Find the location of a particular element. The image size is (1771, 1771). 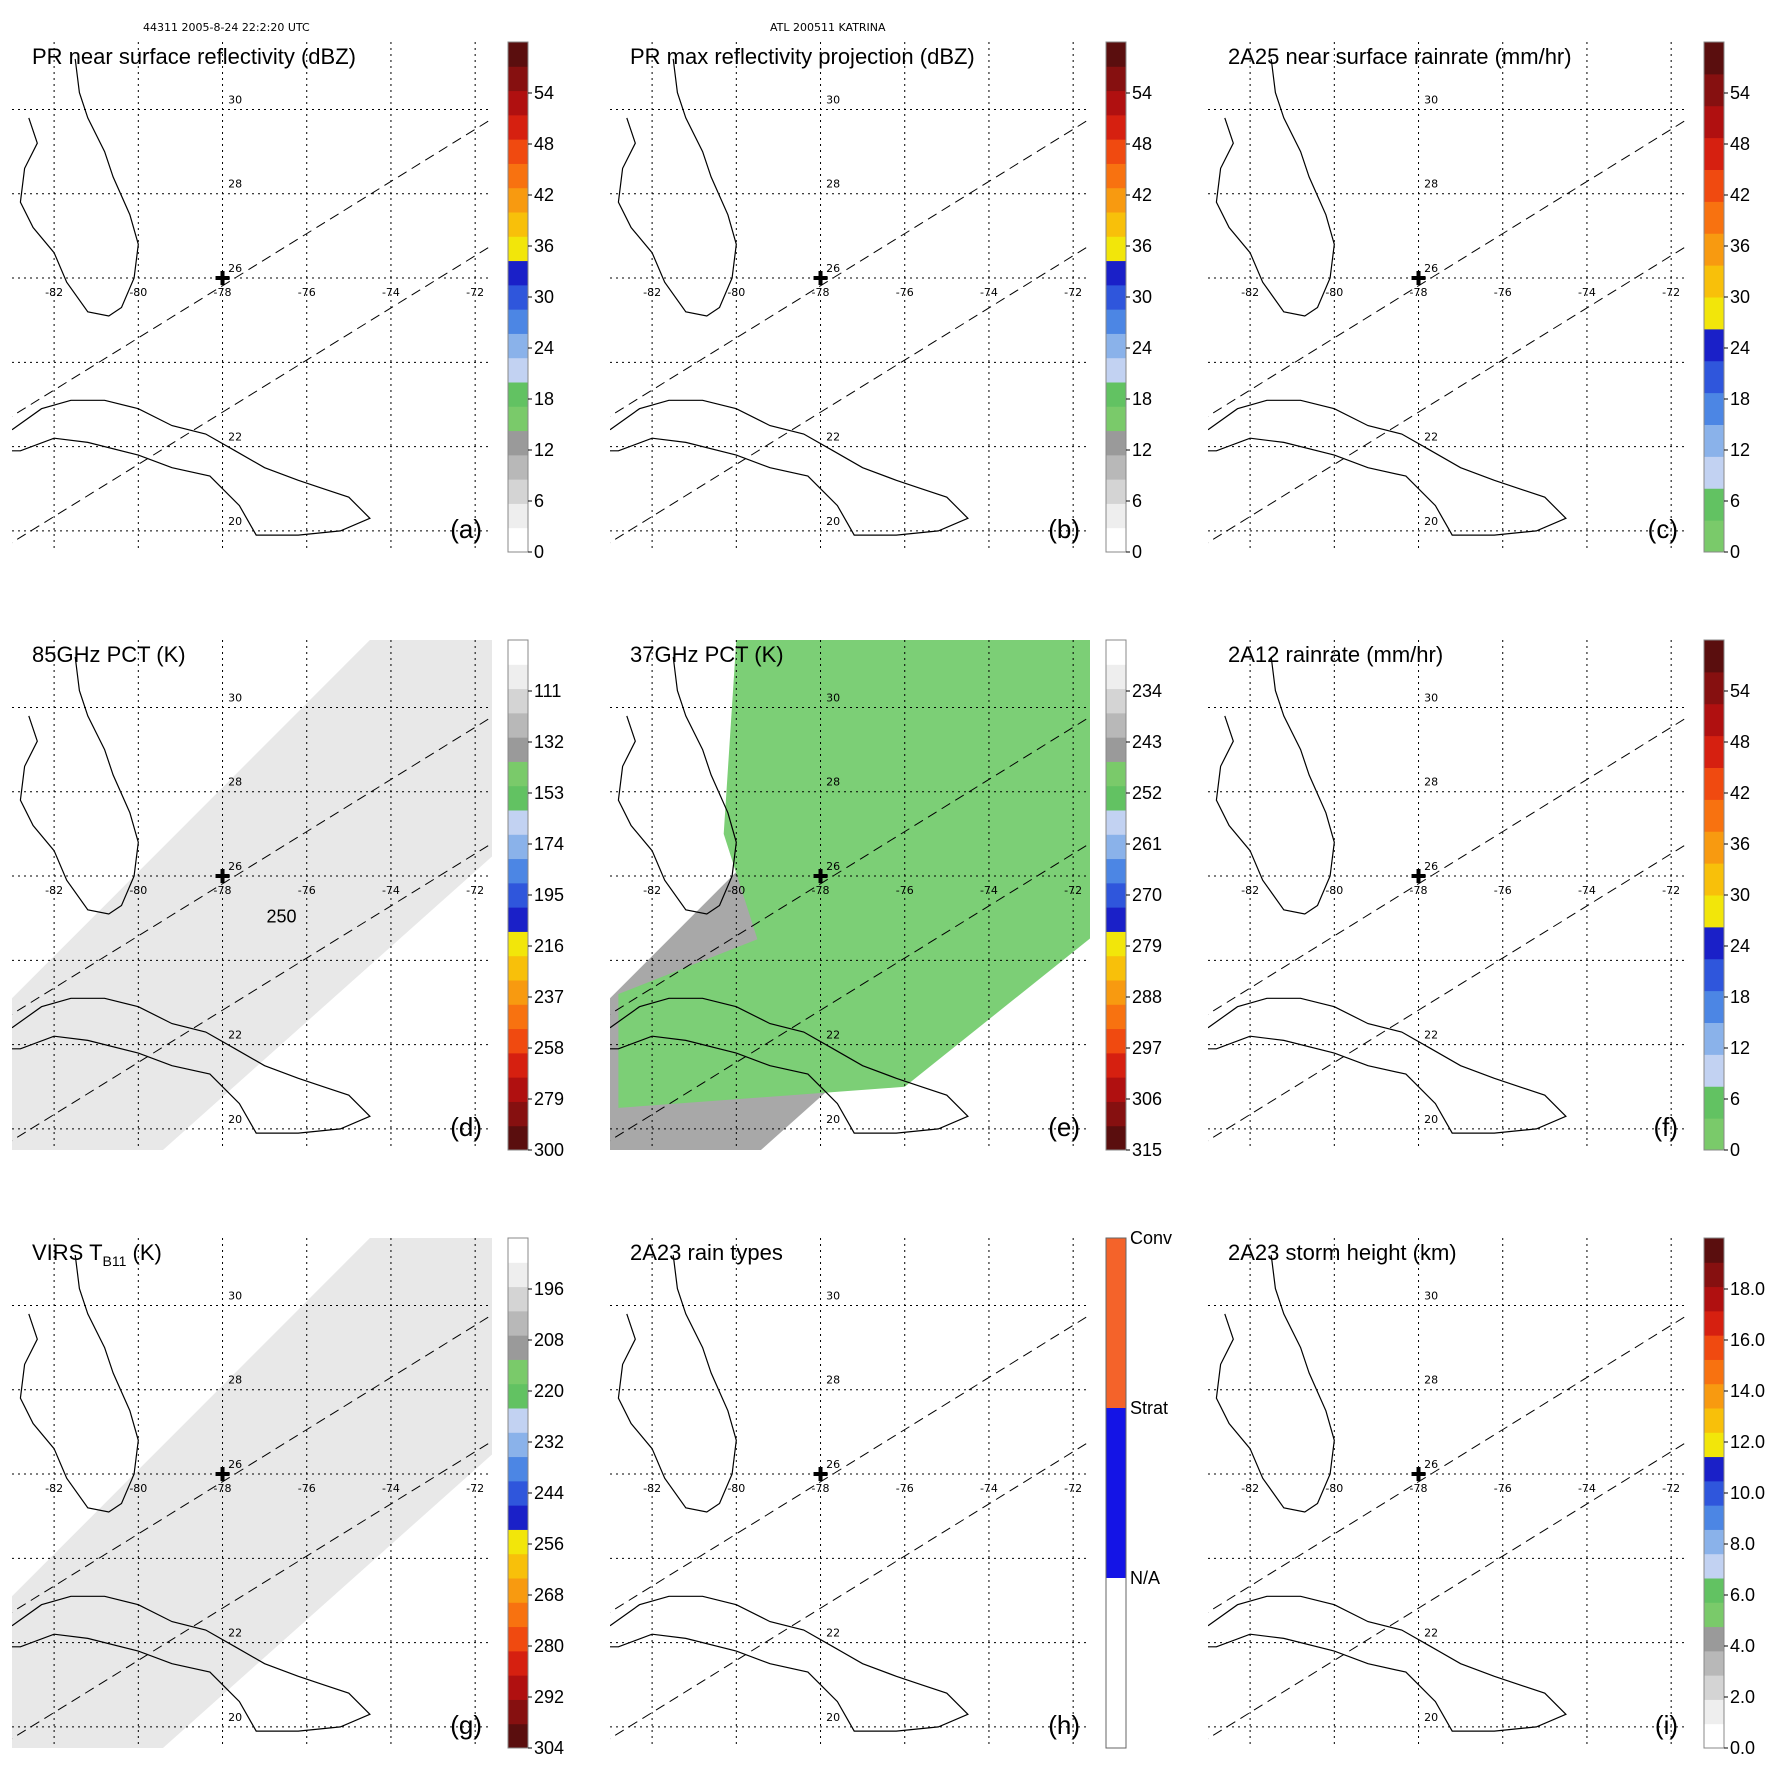

colorbar-tick-label: 36 is located at coordinates (1142, 246).